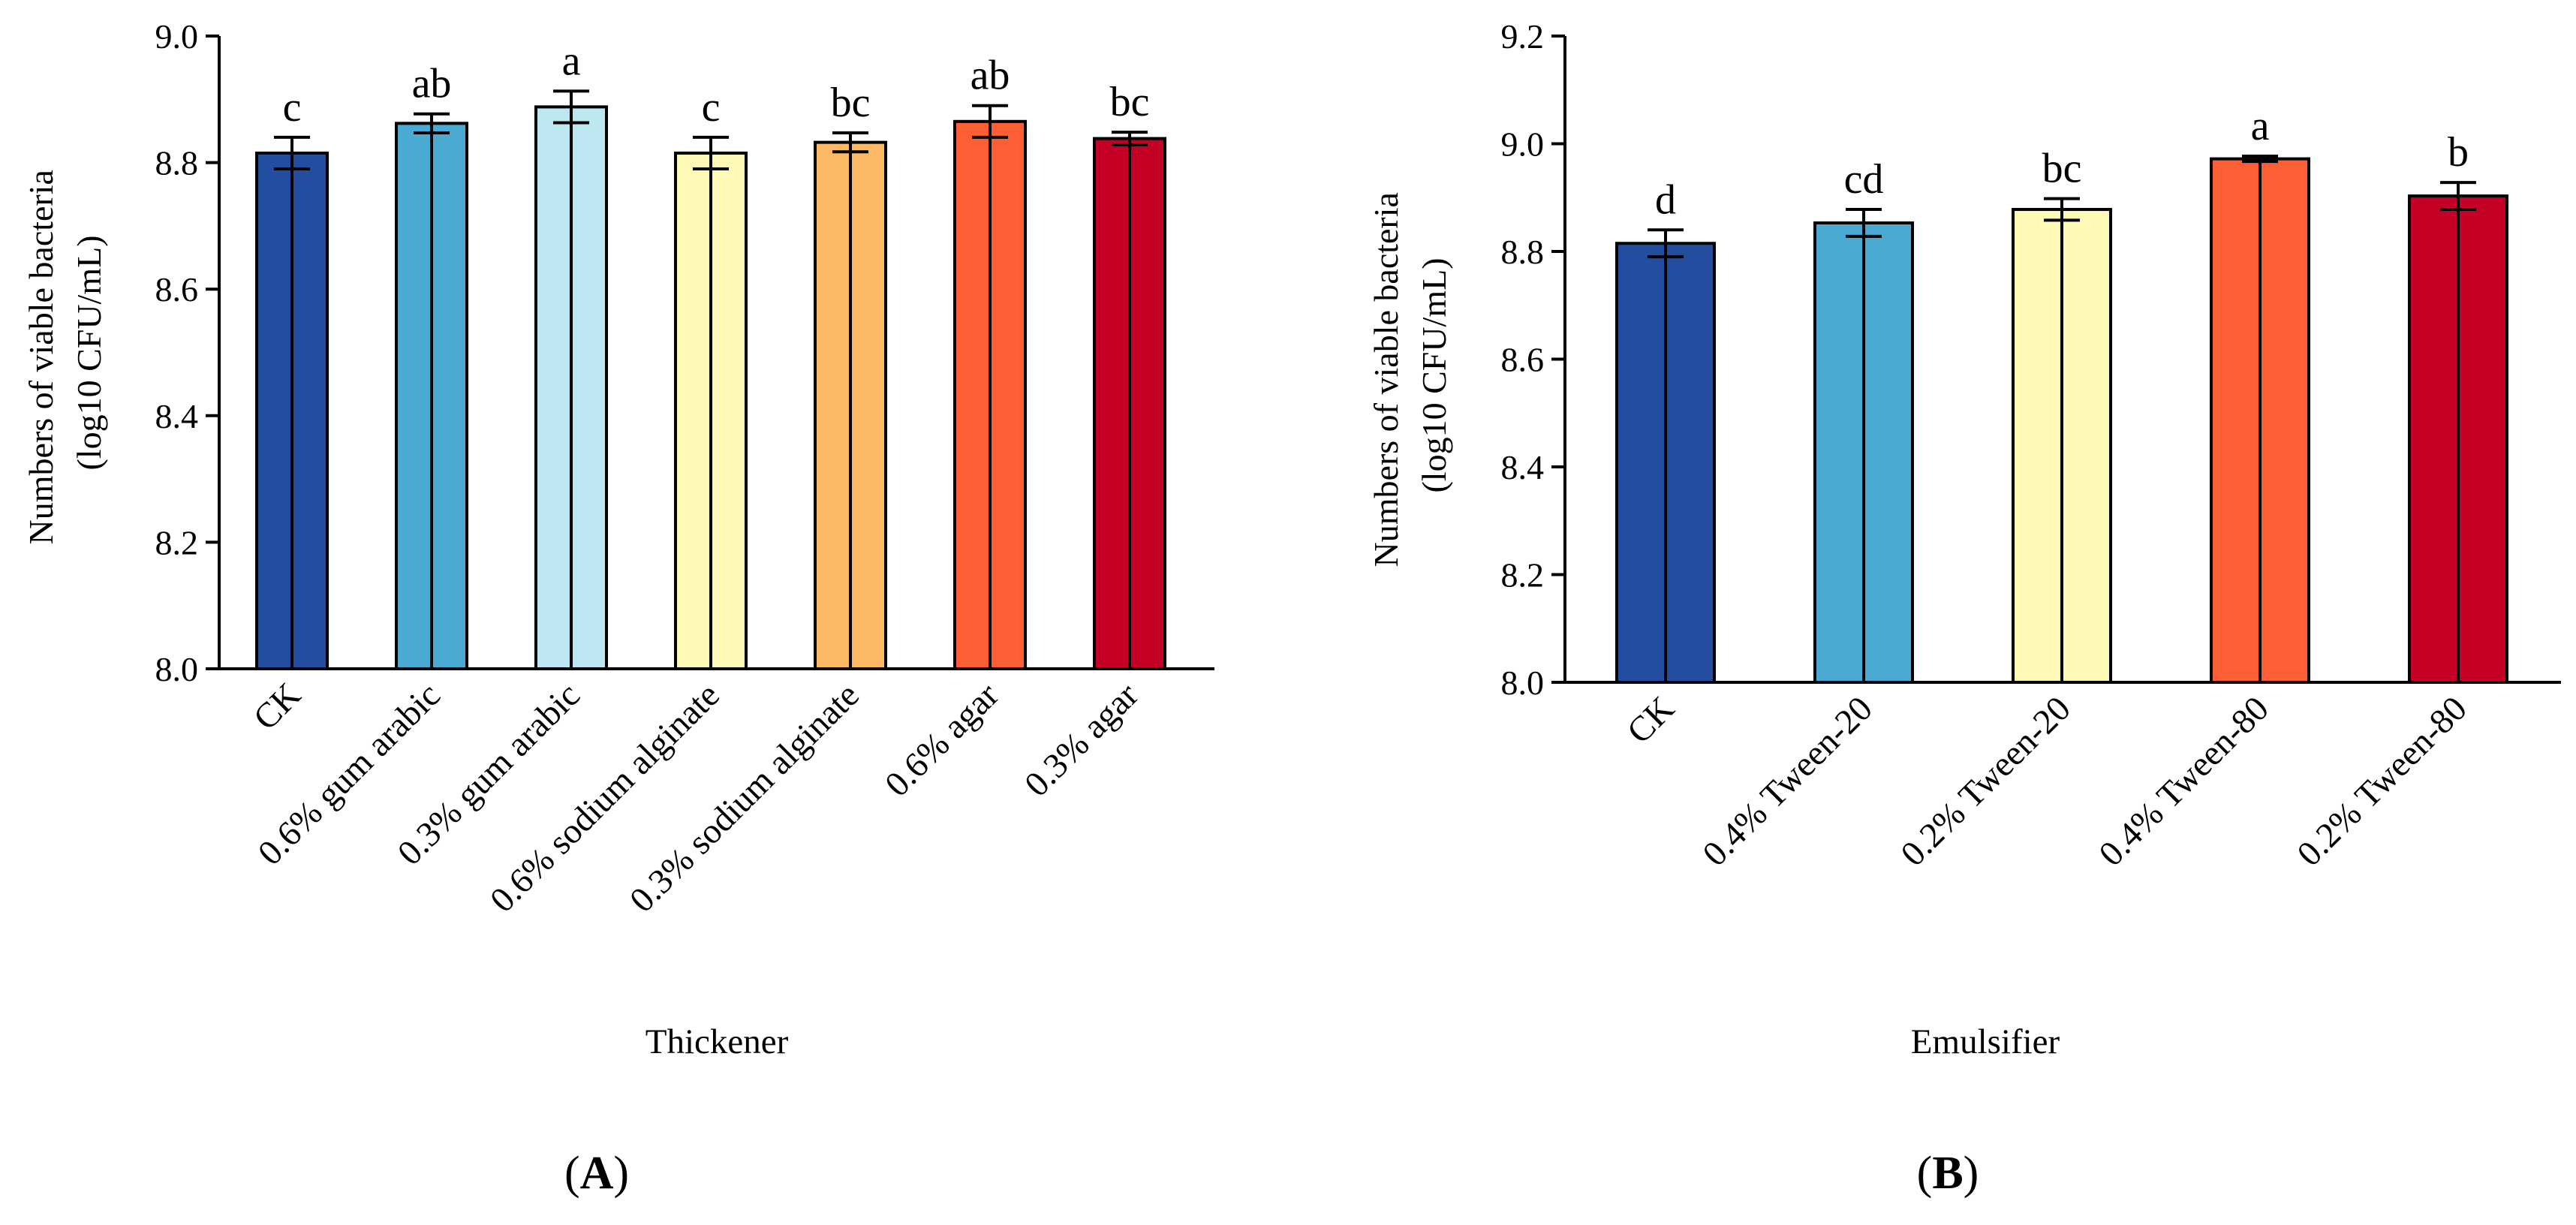 The height and width of the screenshot is (1225, 2576). I want to click on significance-letter: cd, so click(1864, 179).